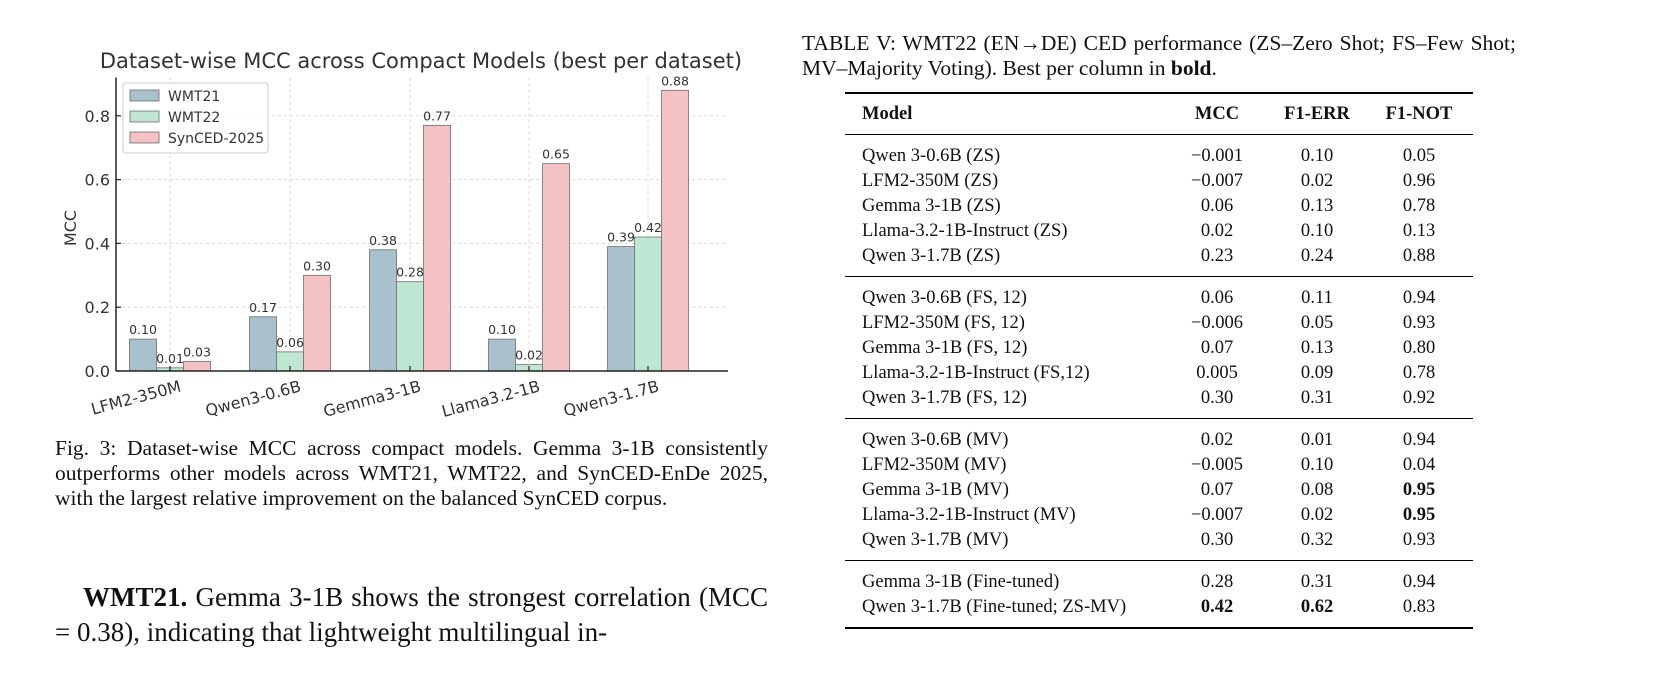  Describe the element at coordinates (1419, 113) in the screenshot. I see `header-f1-not: F1-NOT` at that location.